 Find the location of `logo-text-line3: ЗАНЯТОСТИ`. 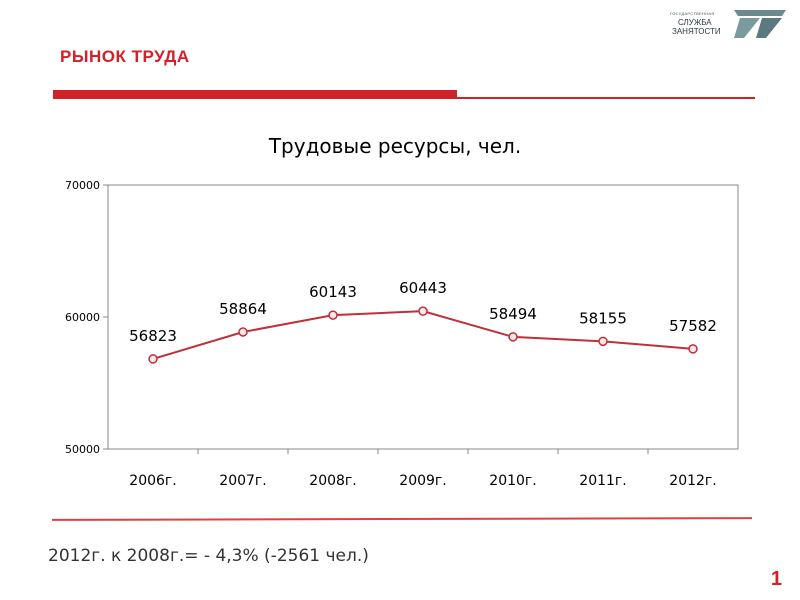

logo-text-line3: ЗАНЯТОСТИ is located at coordinates (696, 31).